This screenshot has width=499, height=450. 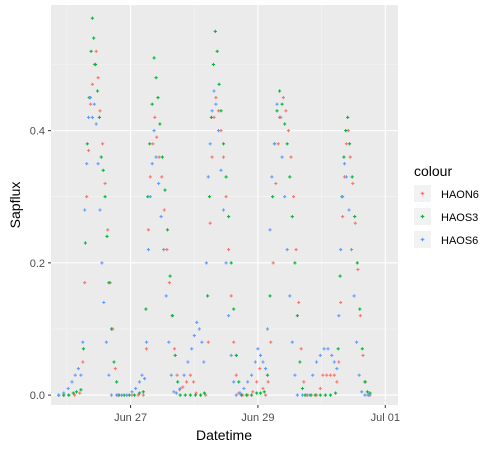 I want to click on x-tick-label: Jun 27, so click(x=130, y=418).